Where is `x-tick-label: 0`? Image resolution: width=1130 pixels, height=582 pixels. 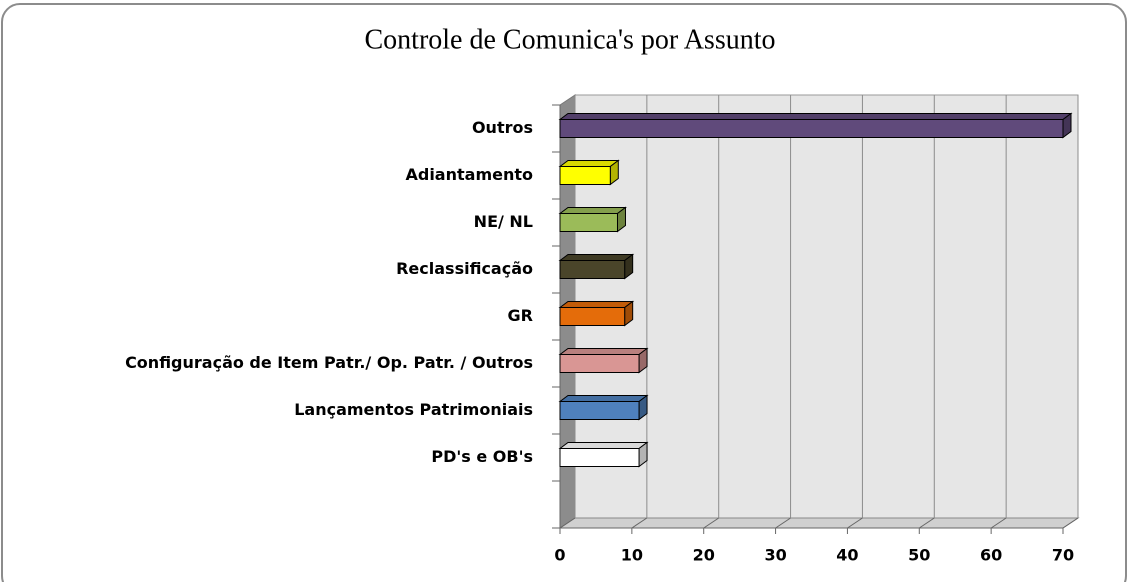 x-tick-label: 0 is located at coordinates (559, 555).